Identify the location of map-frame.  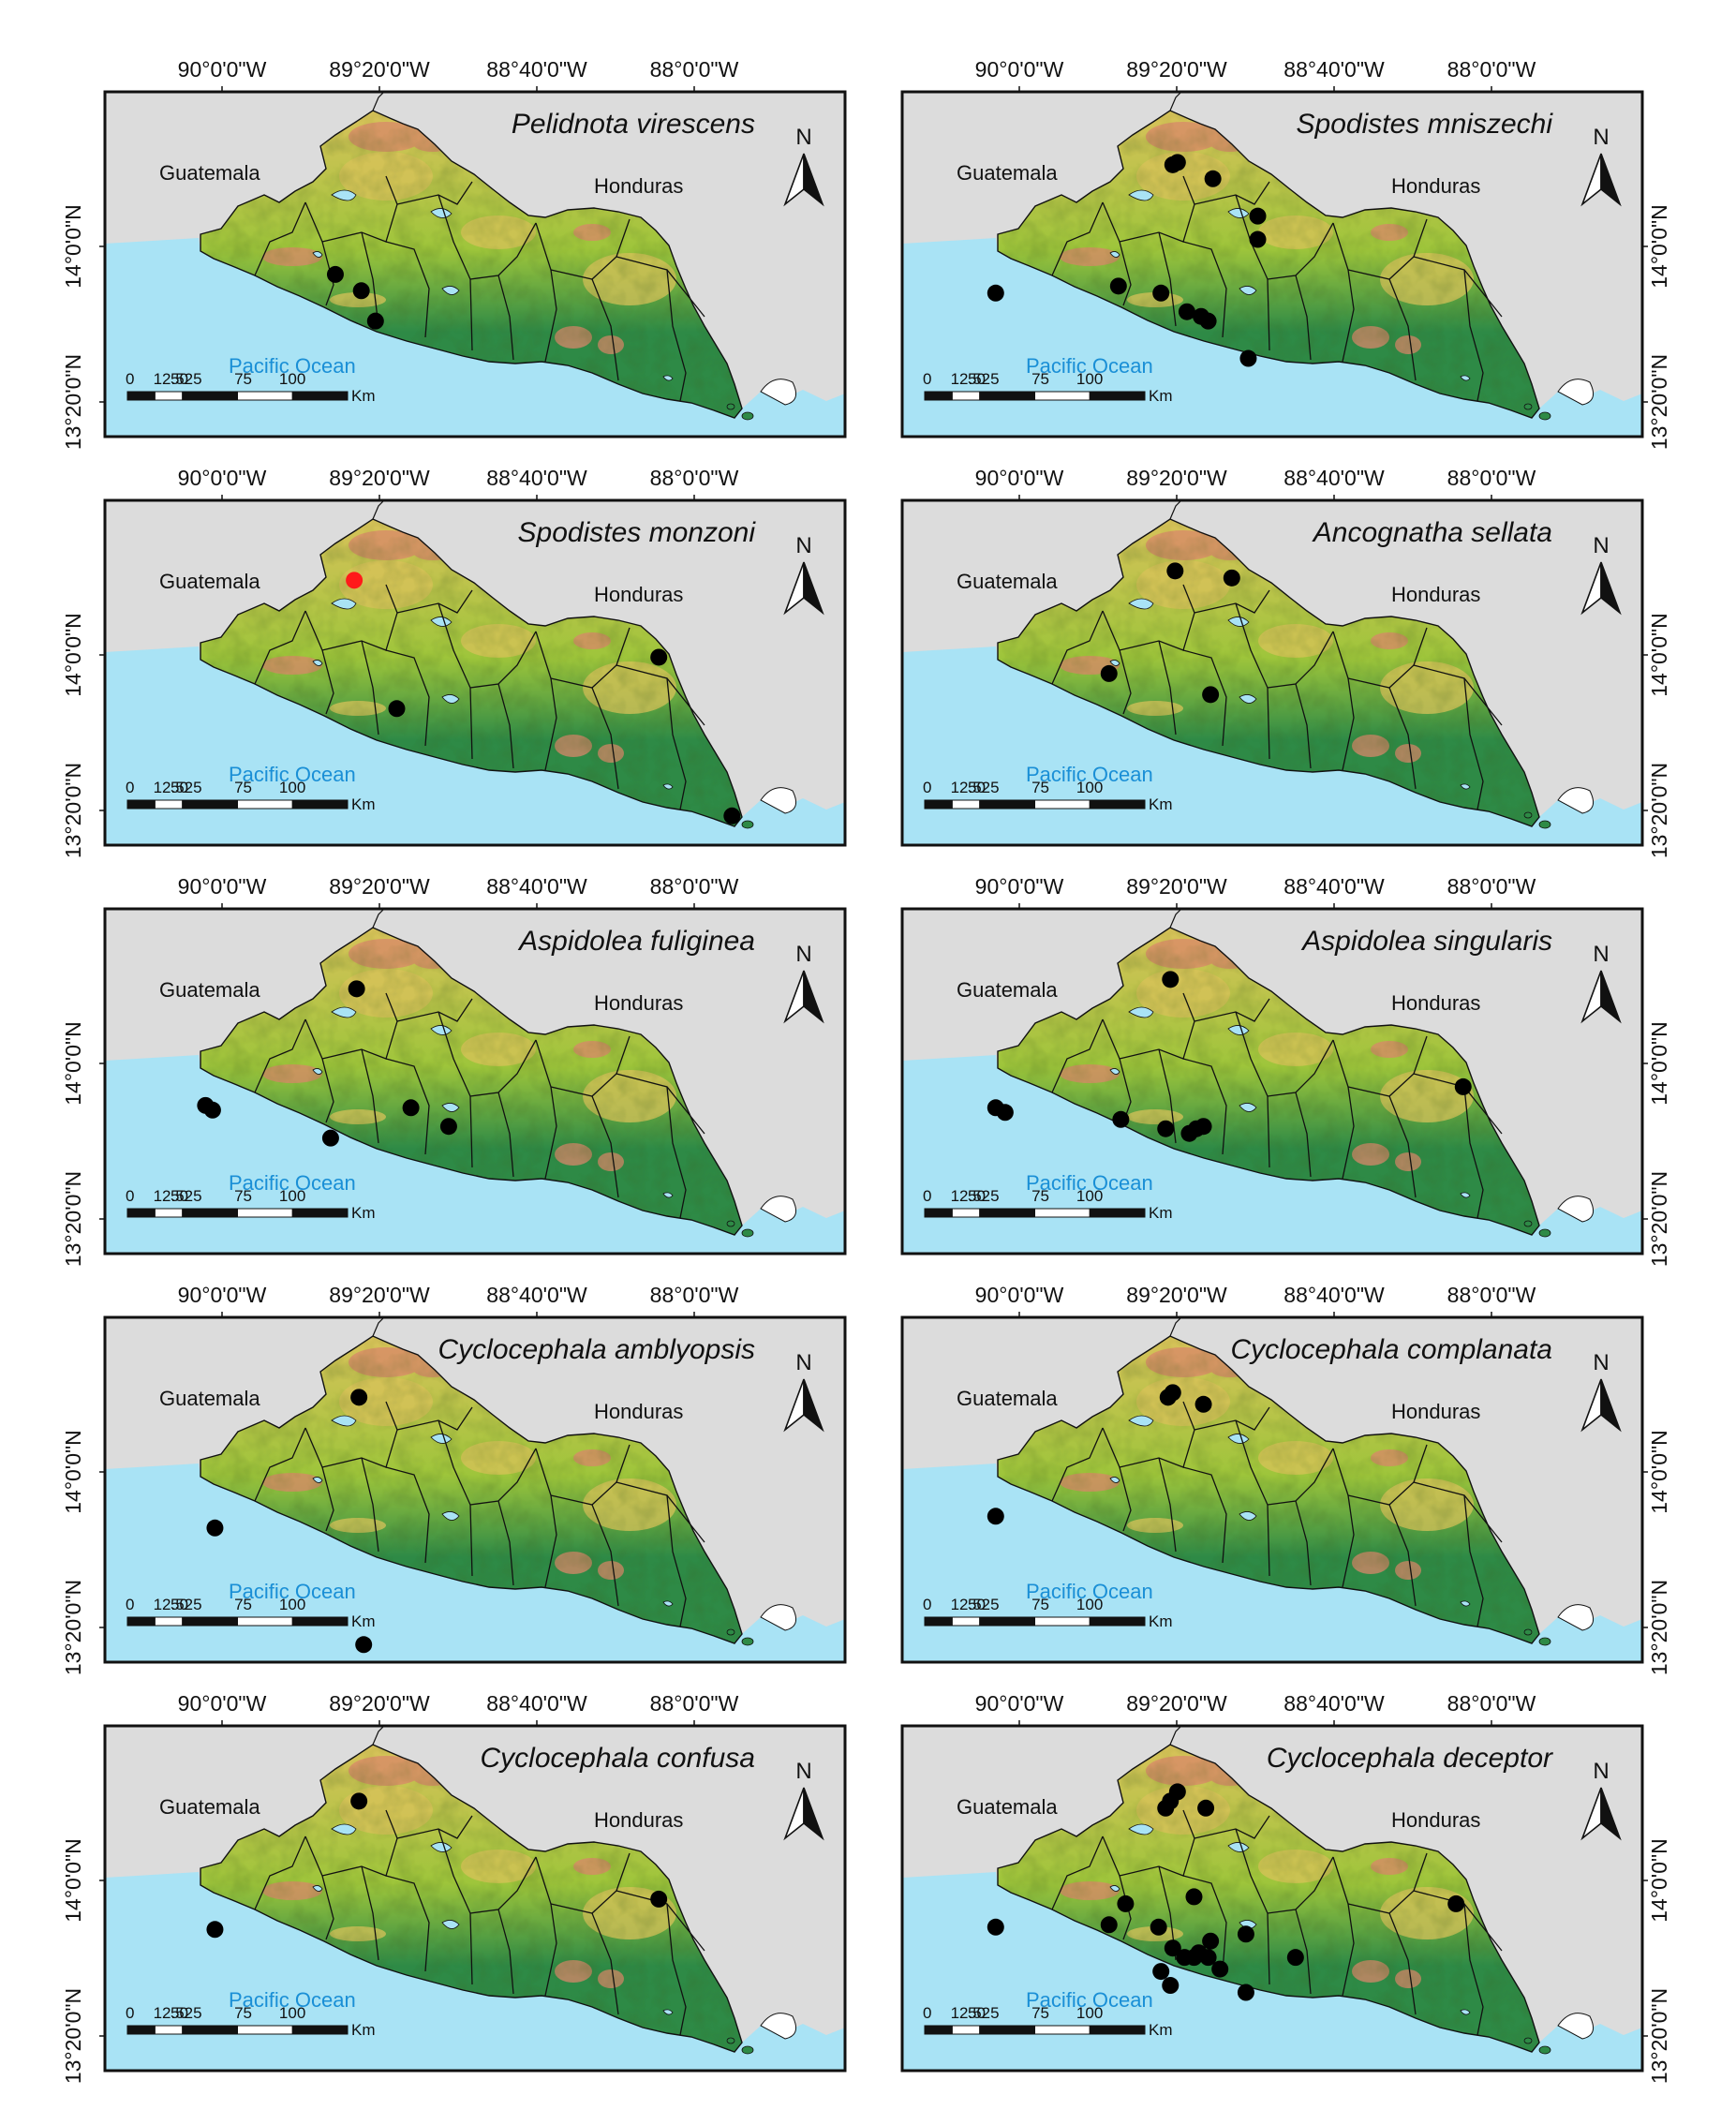
(1272, 672).